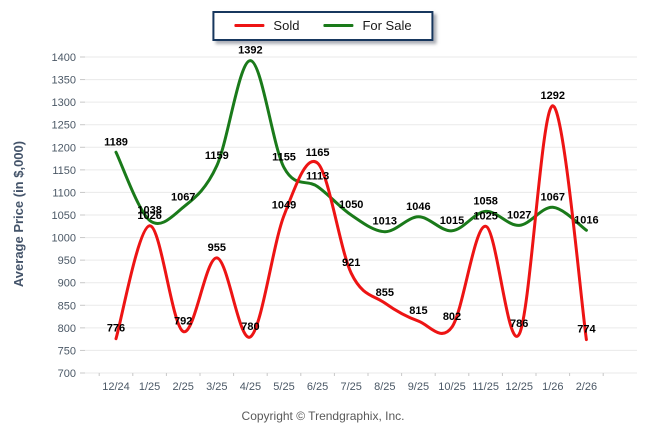  What do you see at coordinates (182, 387) in the screenshot?
I see `x-tick-label: 2/25` at bounding box center [182, 387].